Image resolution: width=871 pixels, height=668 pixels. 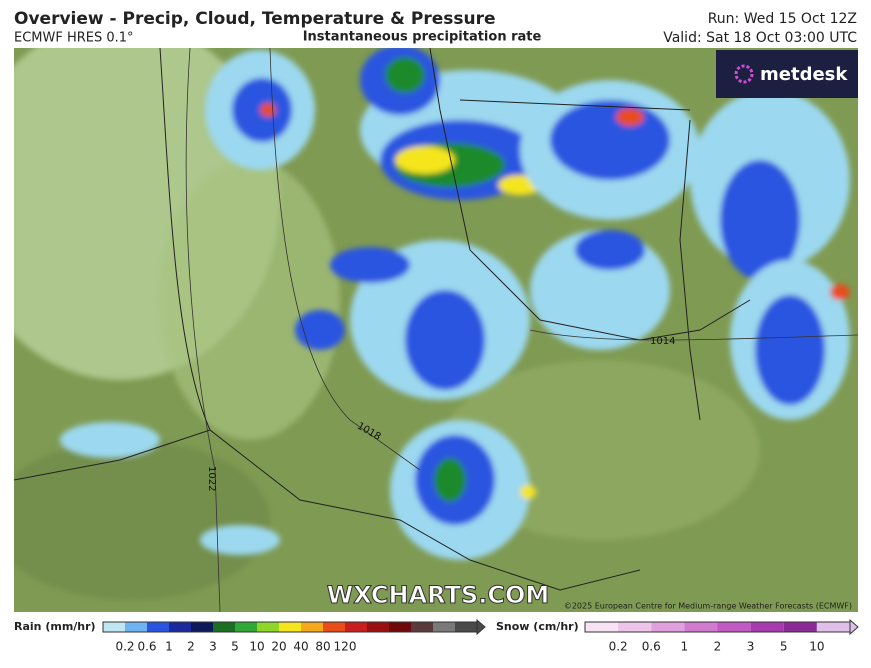 I want to click on rain-scale-arrow, so click(x=481, y=627).